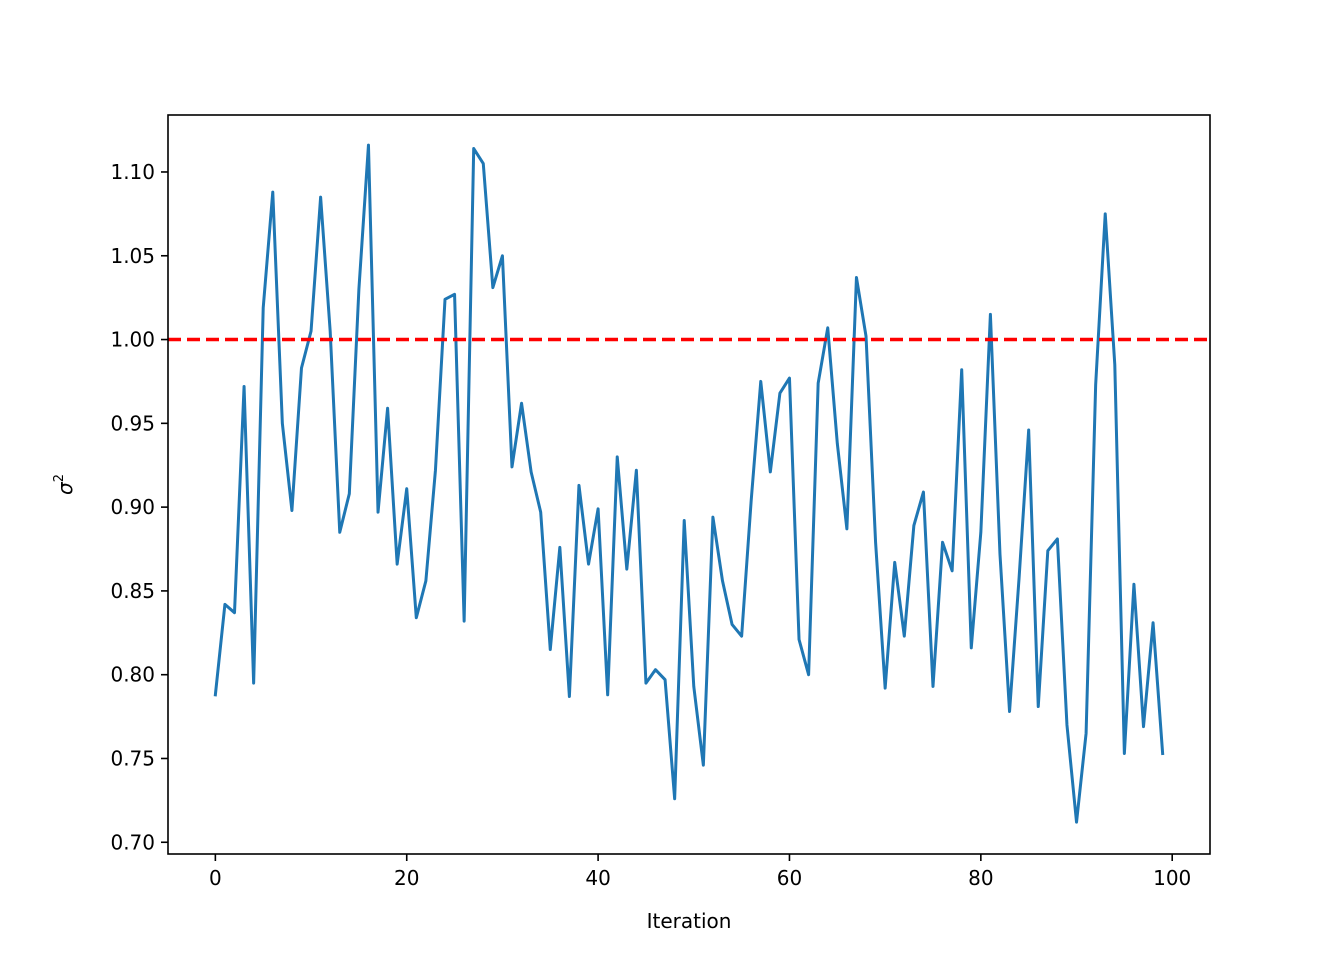 This screenshot has height=960, width=1344. I want to click on x-tick-label: 100, so click(1172, 878).